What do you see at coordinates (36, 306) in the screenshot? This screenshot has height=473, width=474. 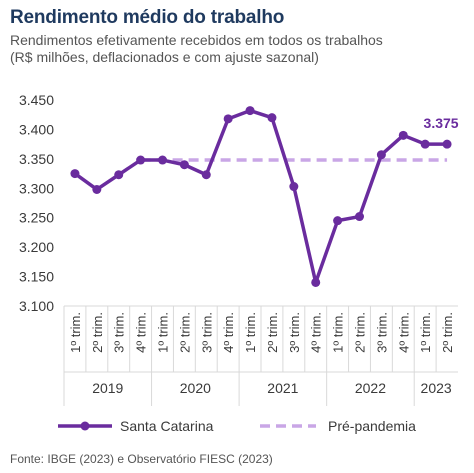 I see `y-tick-label: 3.100` at bounding box center [36, 306].